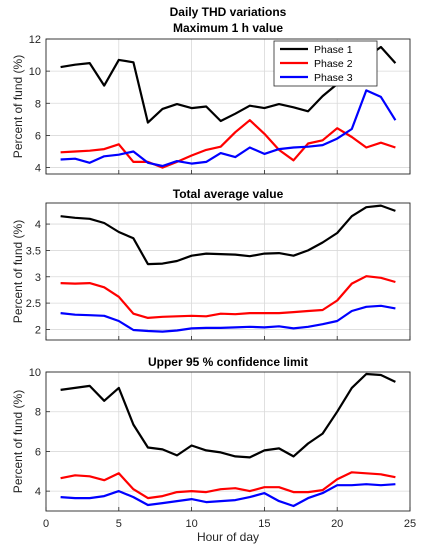  Describe the element at coordinates (410, 524) in the screenshot. I see `x-tick-label: 25` at that location.